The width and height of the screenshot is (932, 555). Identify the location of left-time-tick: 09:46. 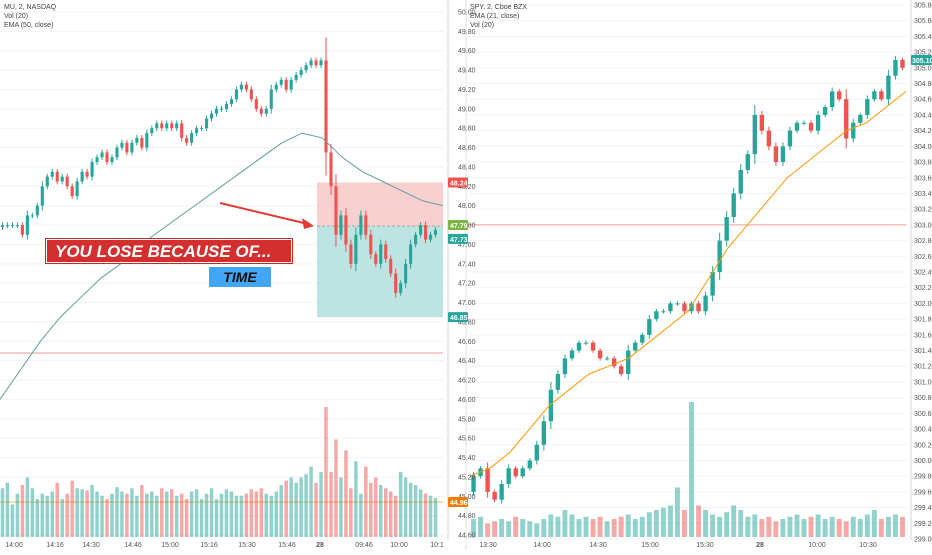
(364, 545).